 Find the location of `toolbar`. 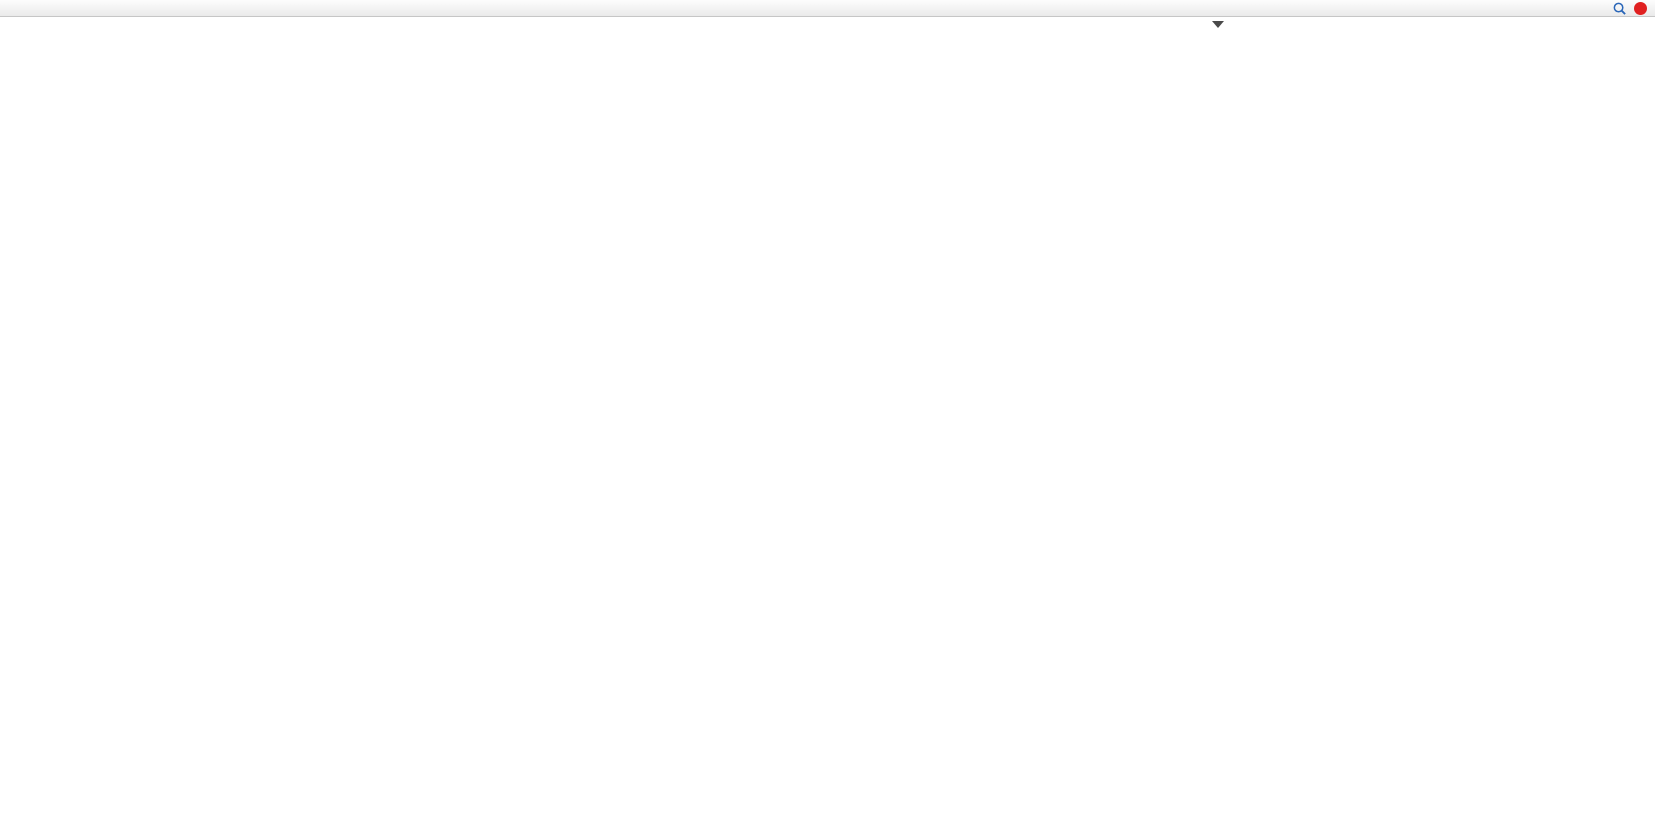

toolbar is located at coordinates (827, 8).